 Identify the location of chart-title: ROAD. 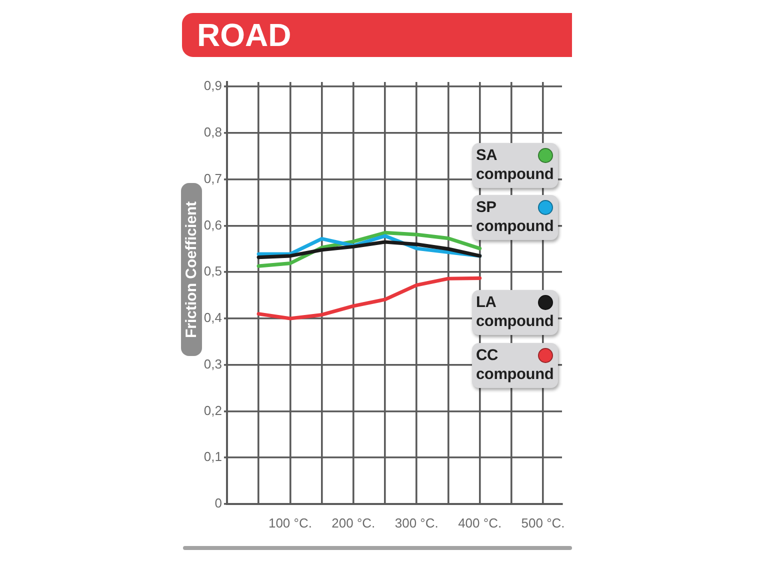
(377, 35).